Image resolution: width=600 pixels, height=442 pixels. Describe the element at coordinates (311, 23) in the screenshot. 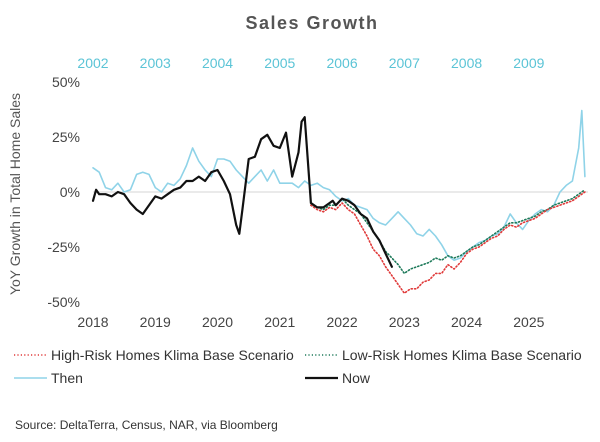

I see `chart-title: Sales Growth` at that location.